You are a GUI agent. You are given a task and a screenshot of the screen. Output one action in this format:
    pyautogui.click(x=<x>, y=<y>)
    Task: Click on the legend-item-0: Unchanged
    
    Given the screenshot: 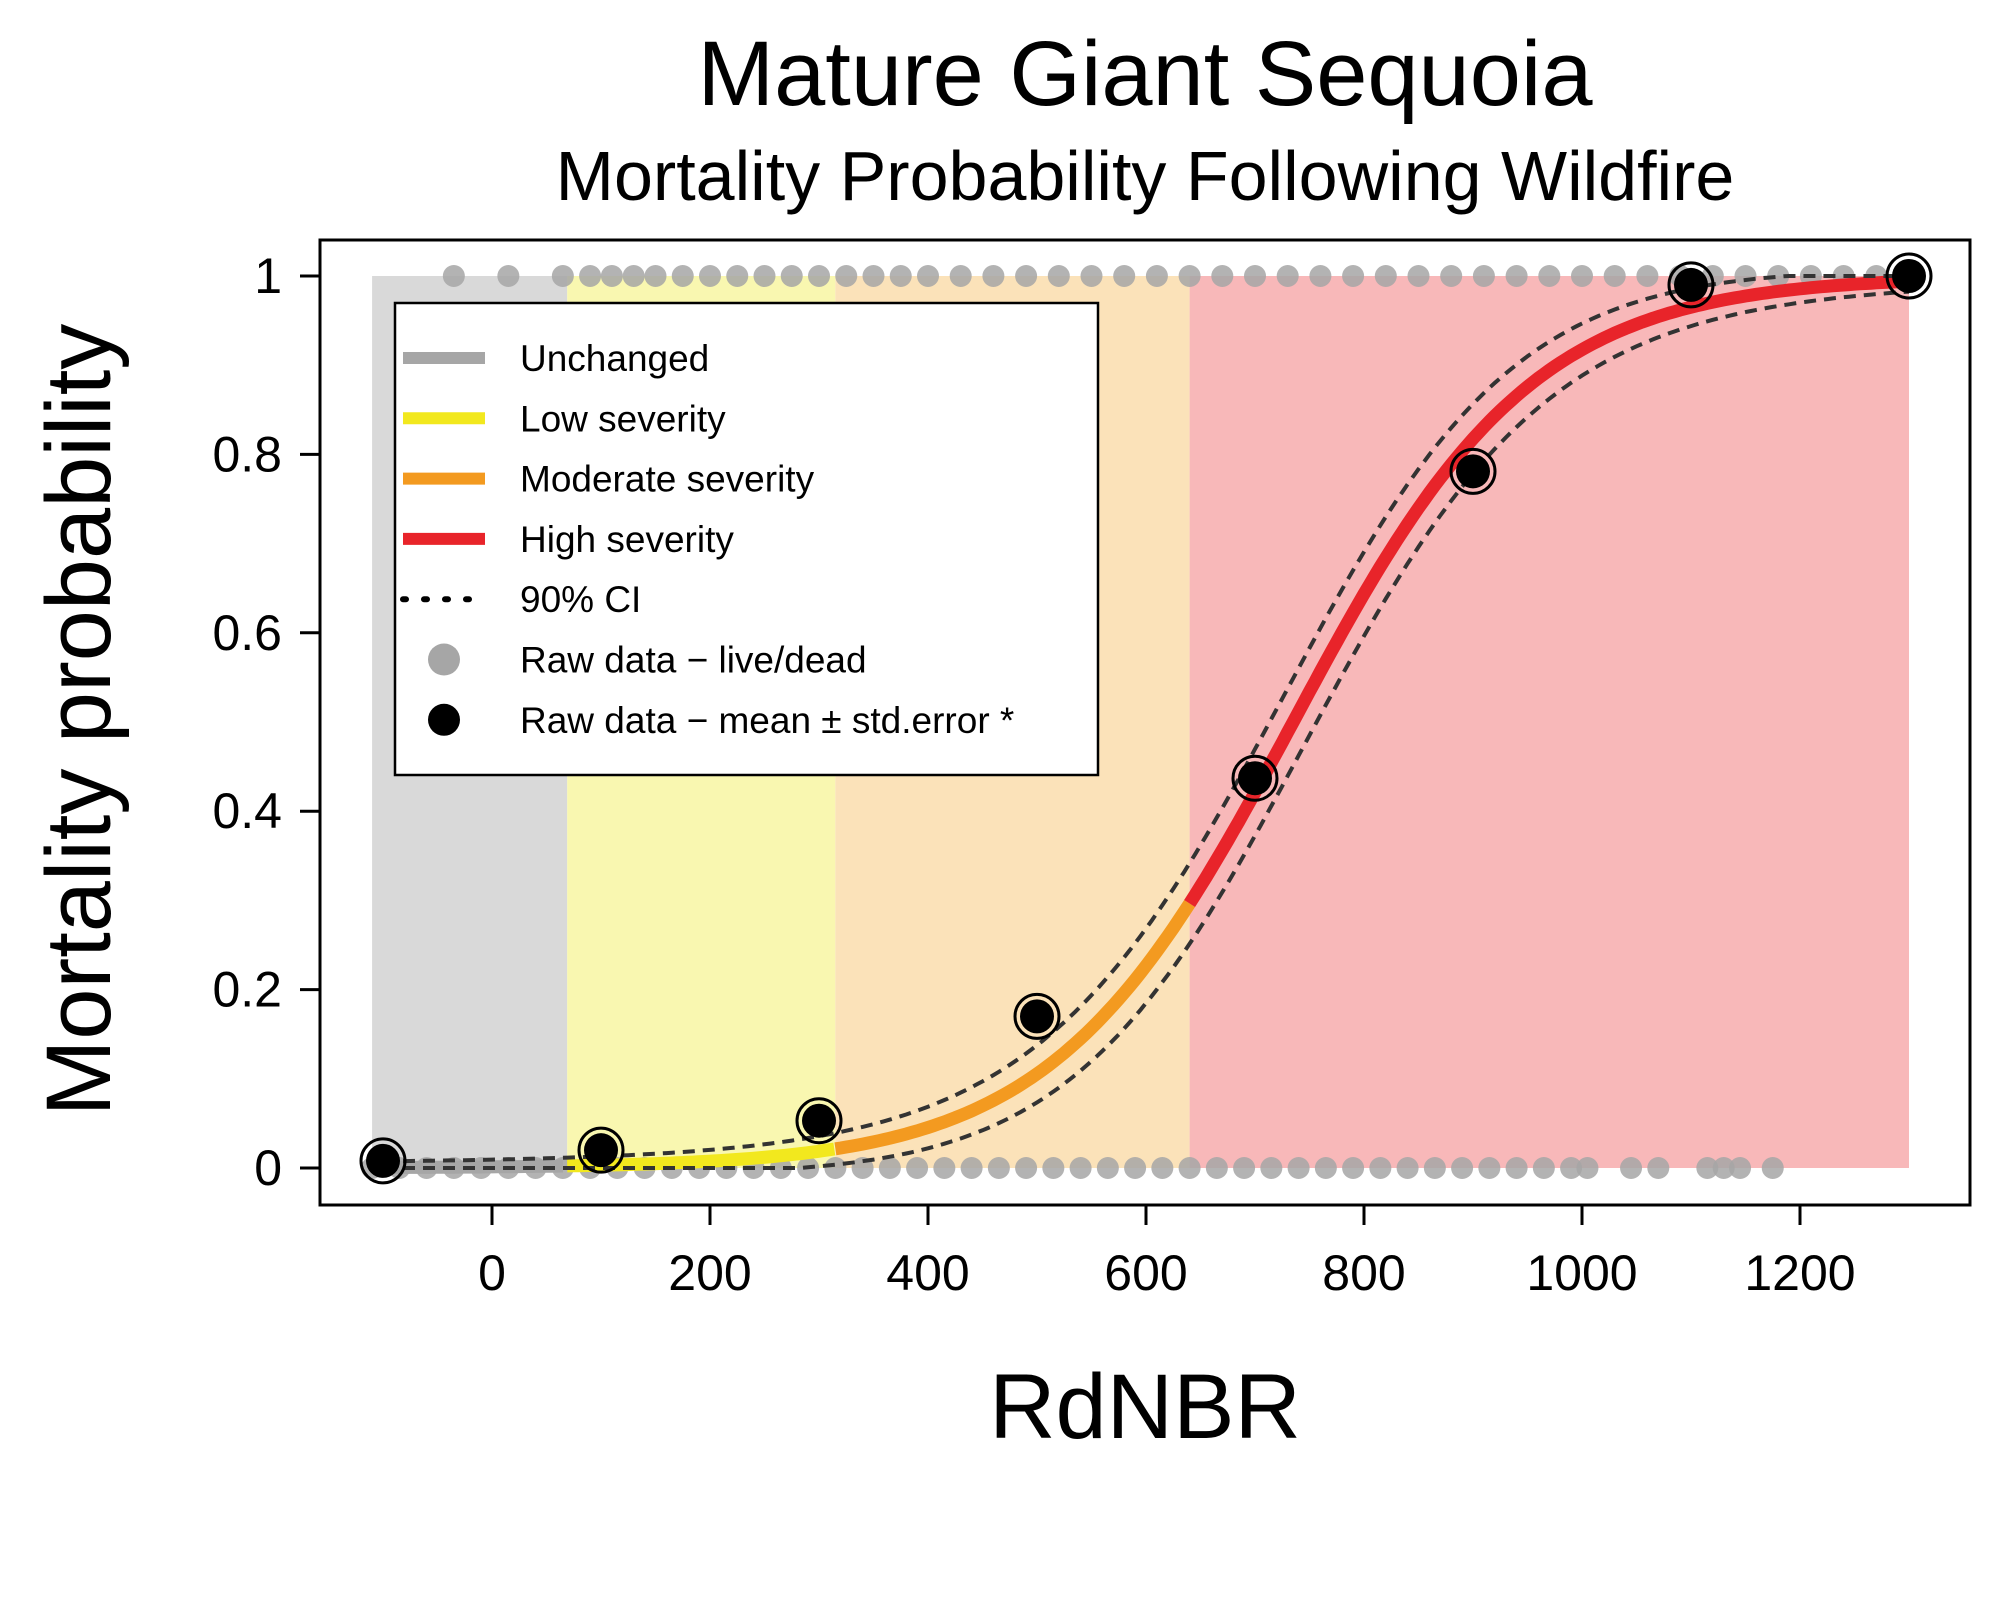 What is the action you would take?
    pyautogui.click(x=556, y=358)
    